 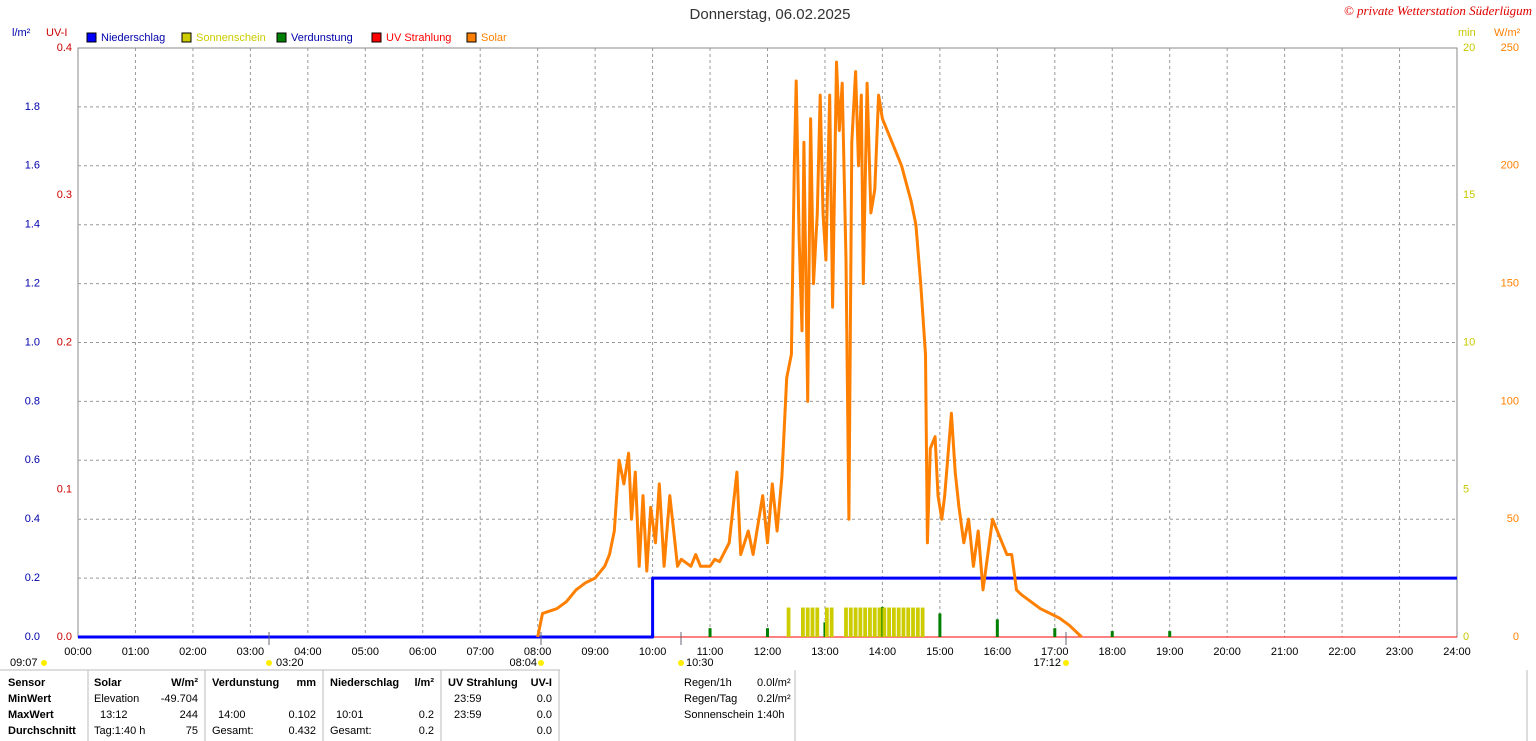 What do you see at coordinates (1469, 48) in the screenshot?
I see `y3-tick-label: 20` at bounding box center [1469, 48].